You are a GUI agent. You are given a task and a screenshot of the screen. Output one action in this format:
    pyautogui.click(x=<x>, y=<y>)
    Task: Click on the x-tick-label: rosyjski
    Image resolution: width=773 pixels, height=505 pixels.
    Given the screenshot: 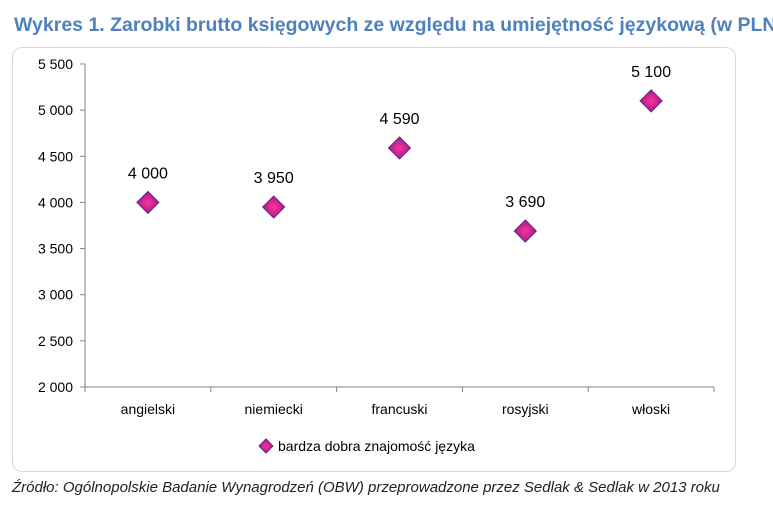 What is the action you would take?
    pyautogui.click(x=525, y=409)
    